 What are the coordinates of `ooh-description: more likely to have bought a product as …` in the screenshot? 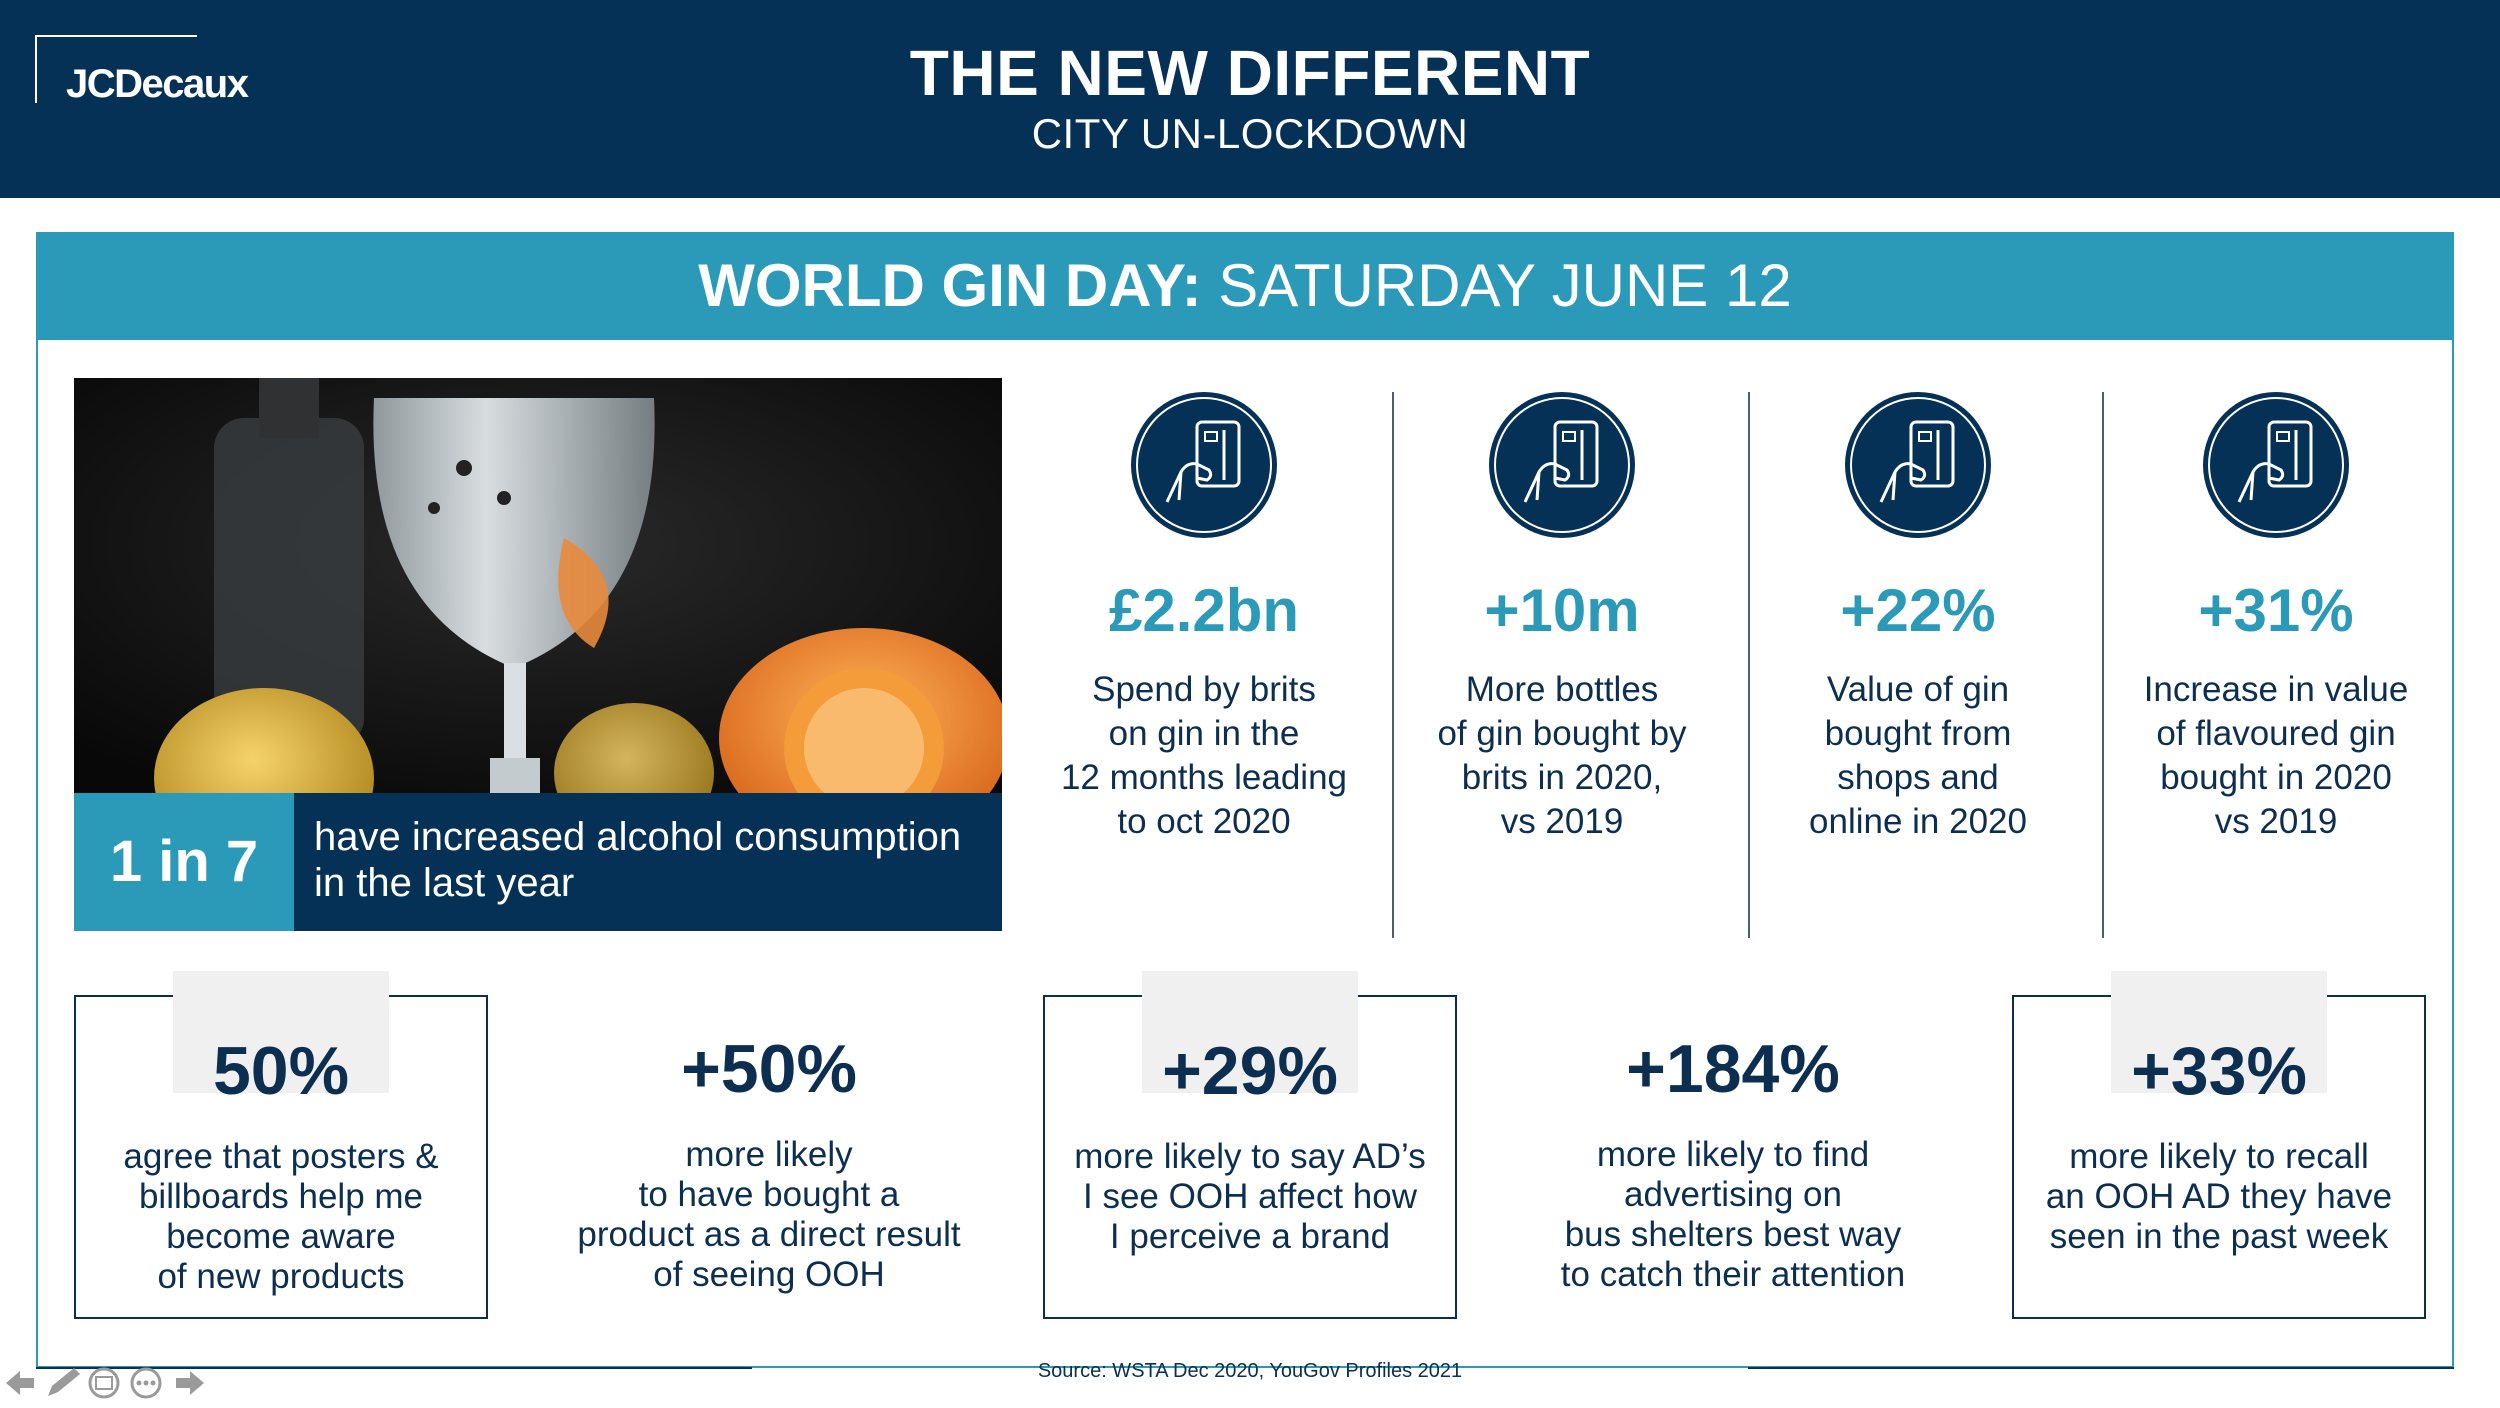 It's located at (769, 1214).